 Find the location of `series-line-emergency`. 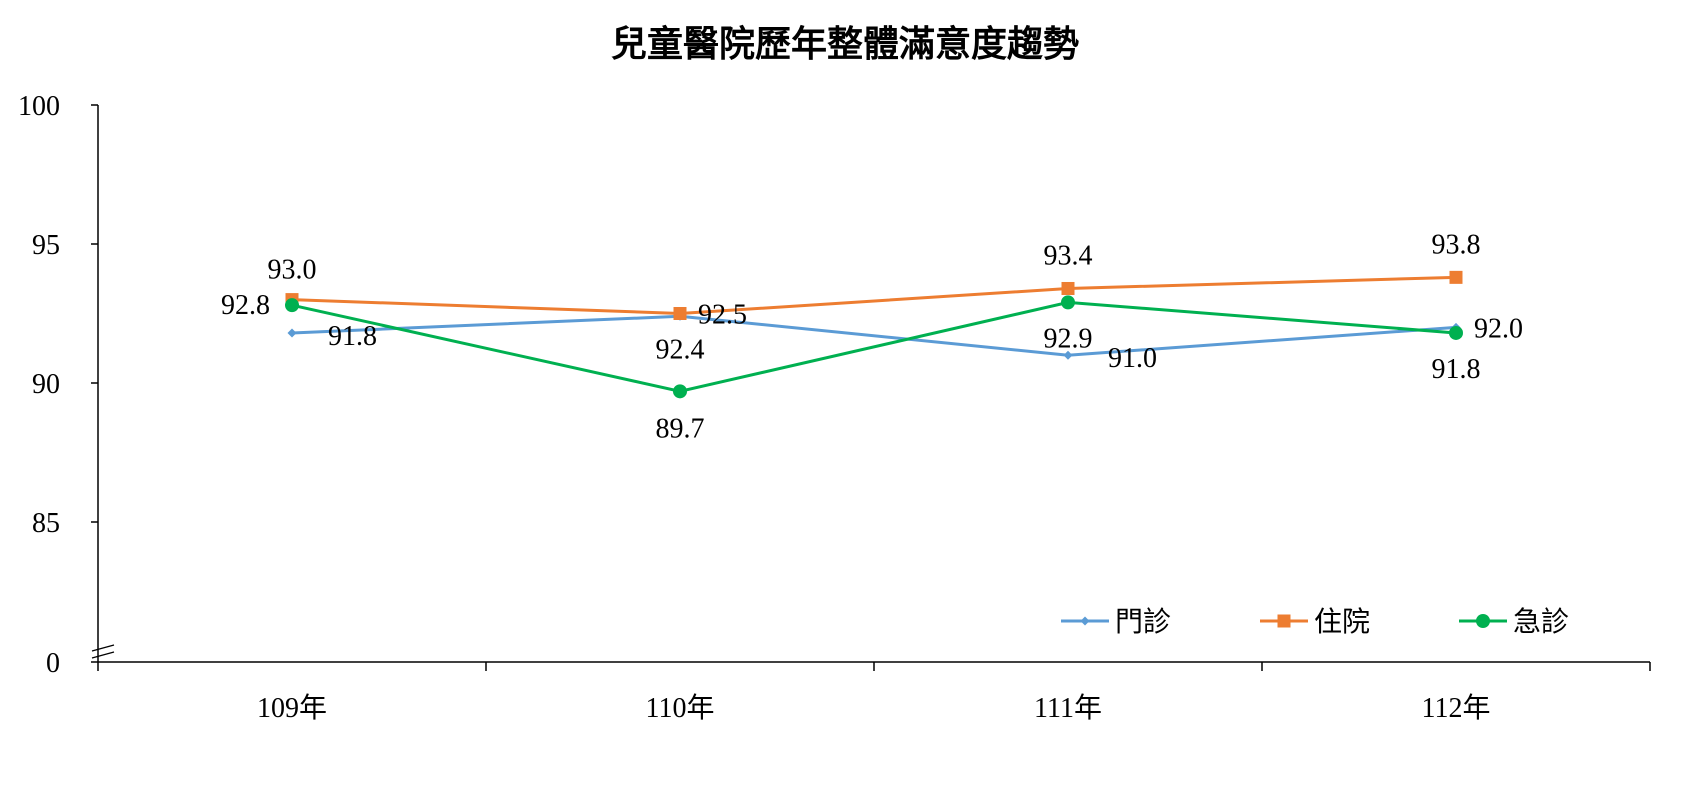

series-line-emergency is located at coordinates (874, 346).